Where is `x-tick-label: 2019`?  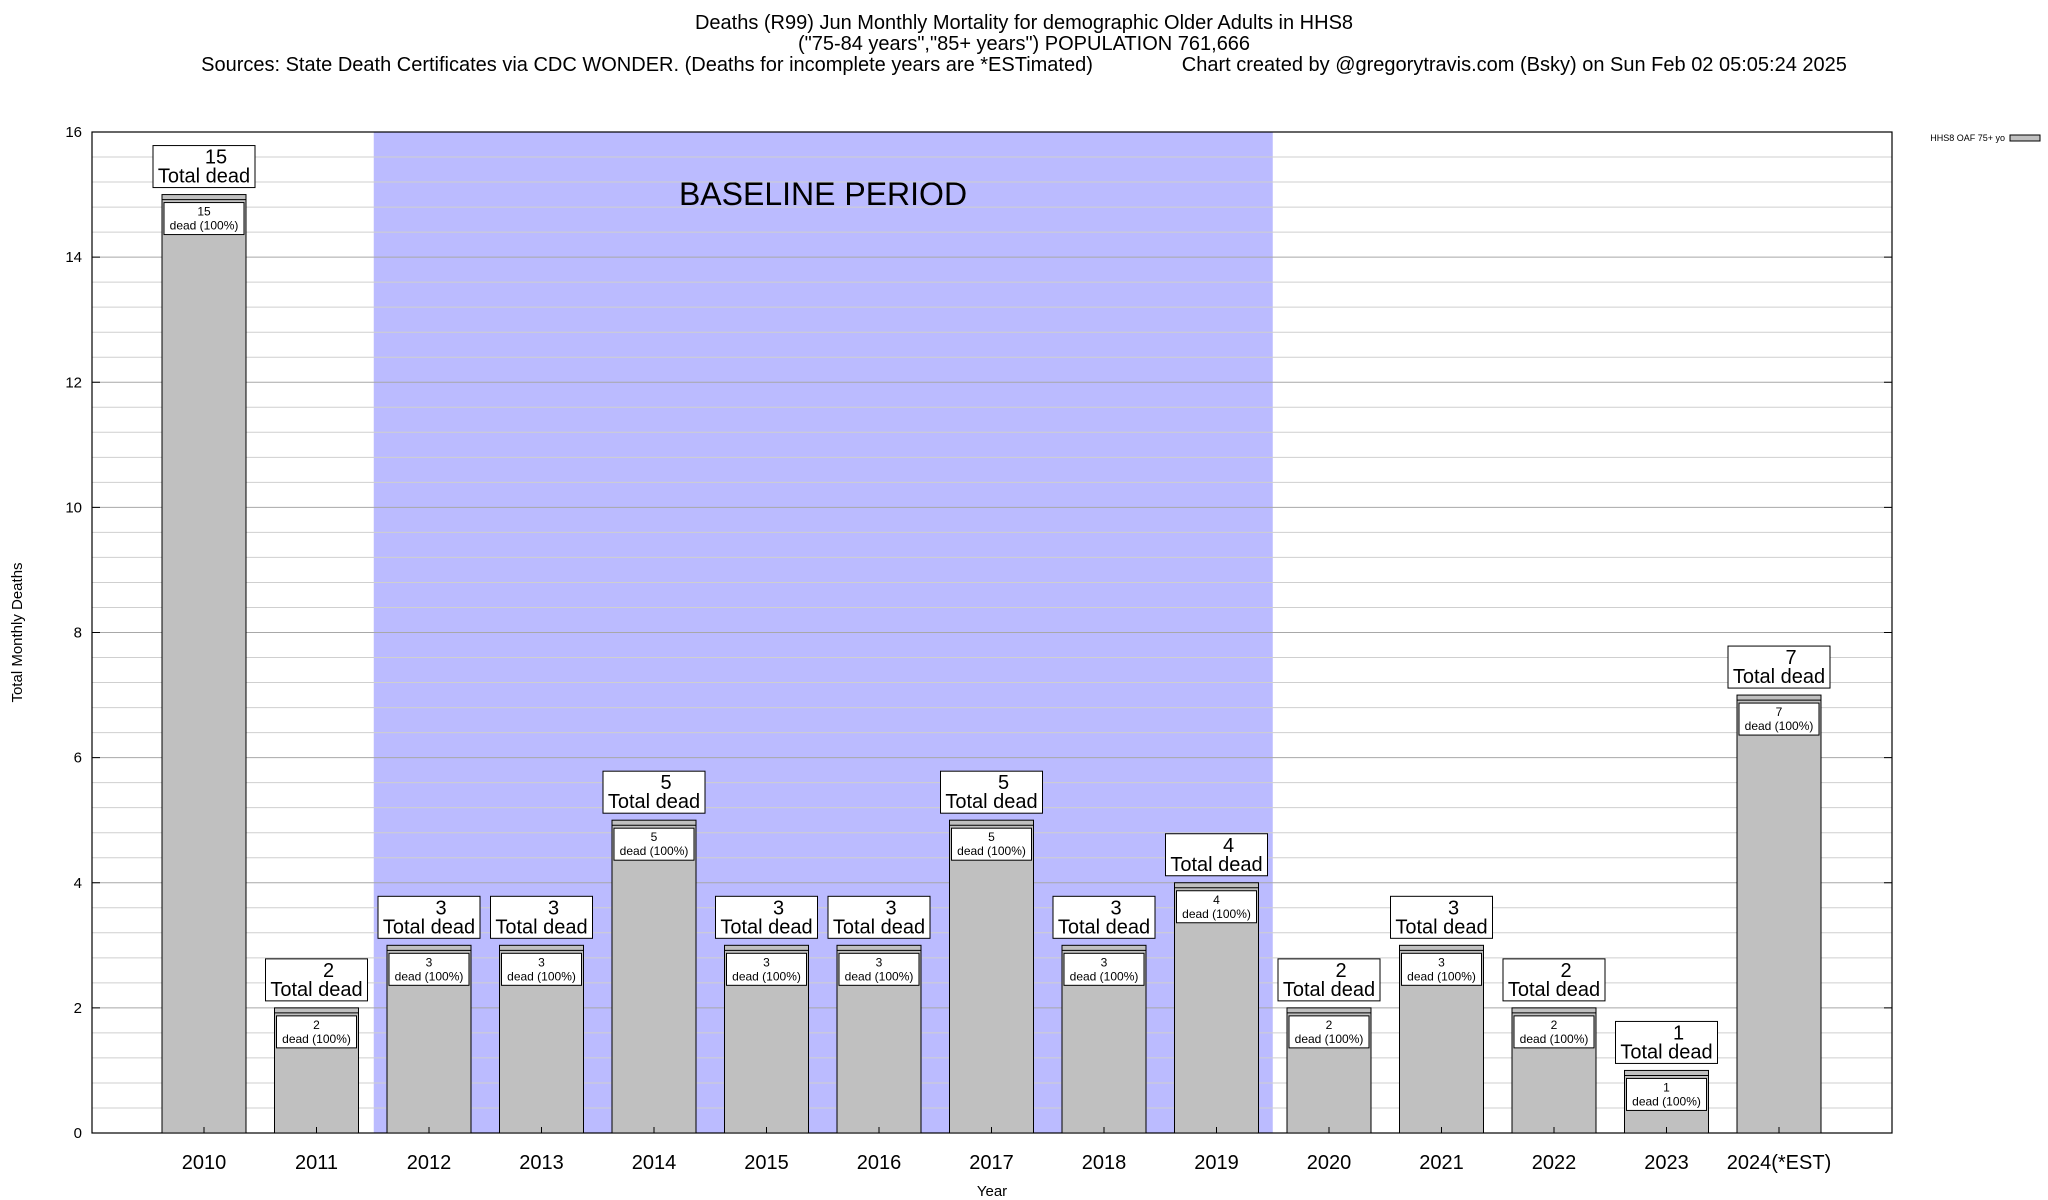 x-tick-label: 2019 is located at coordinates (1216, 1163).